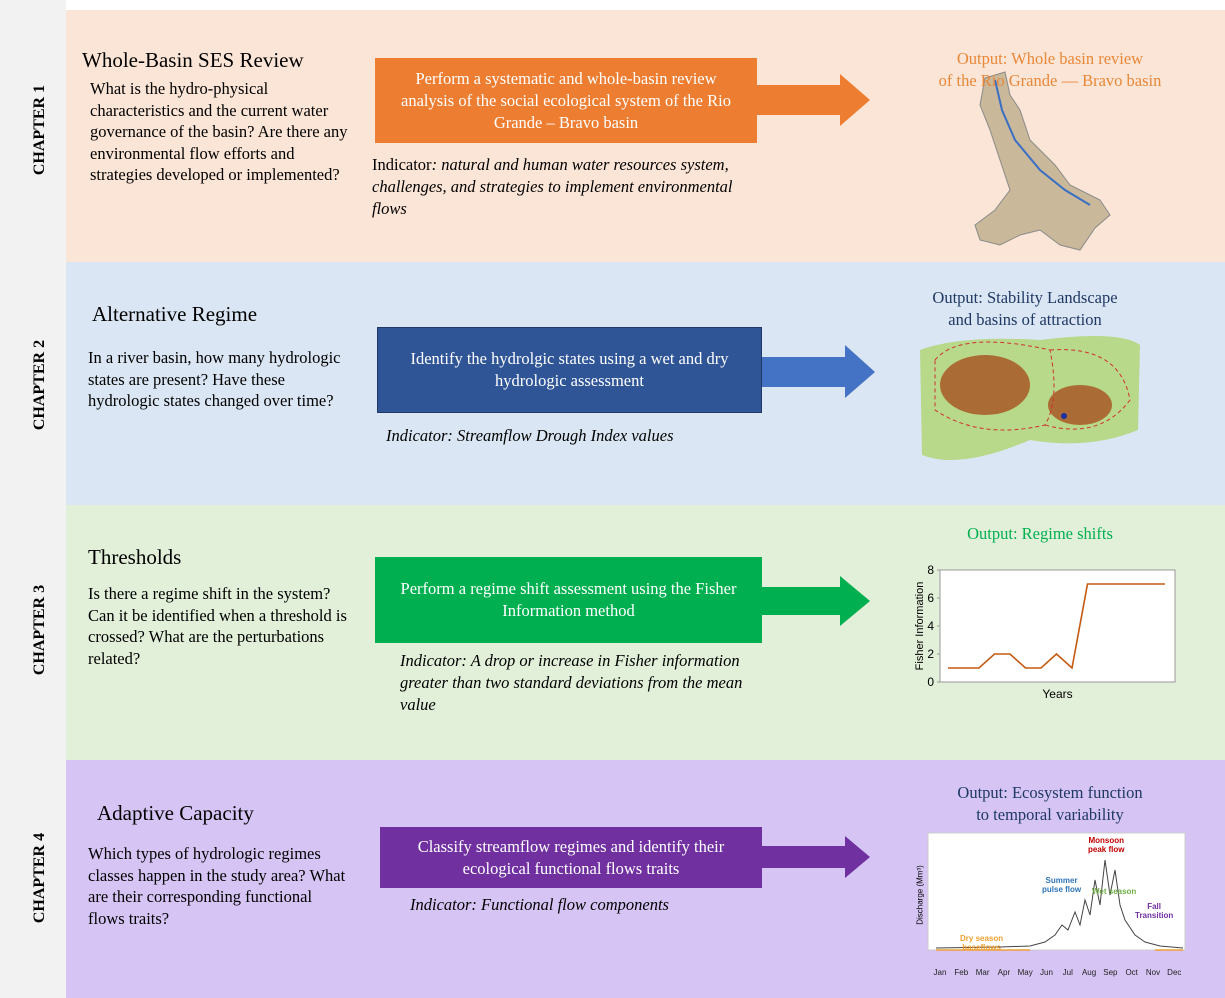 The image size is (1225, 998). Describe the element at coordinates (39, 878) in the screenshot. I see `chapter-label: CHAPTER 4` at that location.